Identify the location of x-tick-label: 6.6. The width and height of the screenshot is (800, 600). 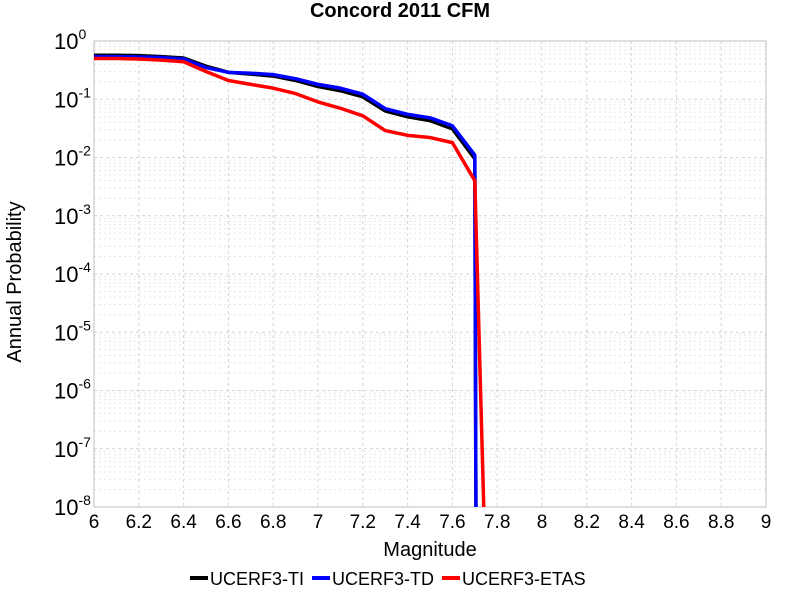
(228, 522).